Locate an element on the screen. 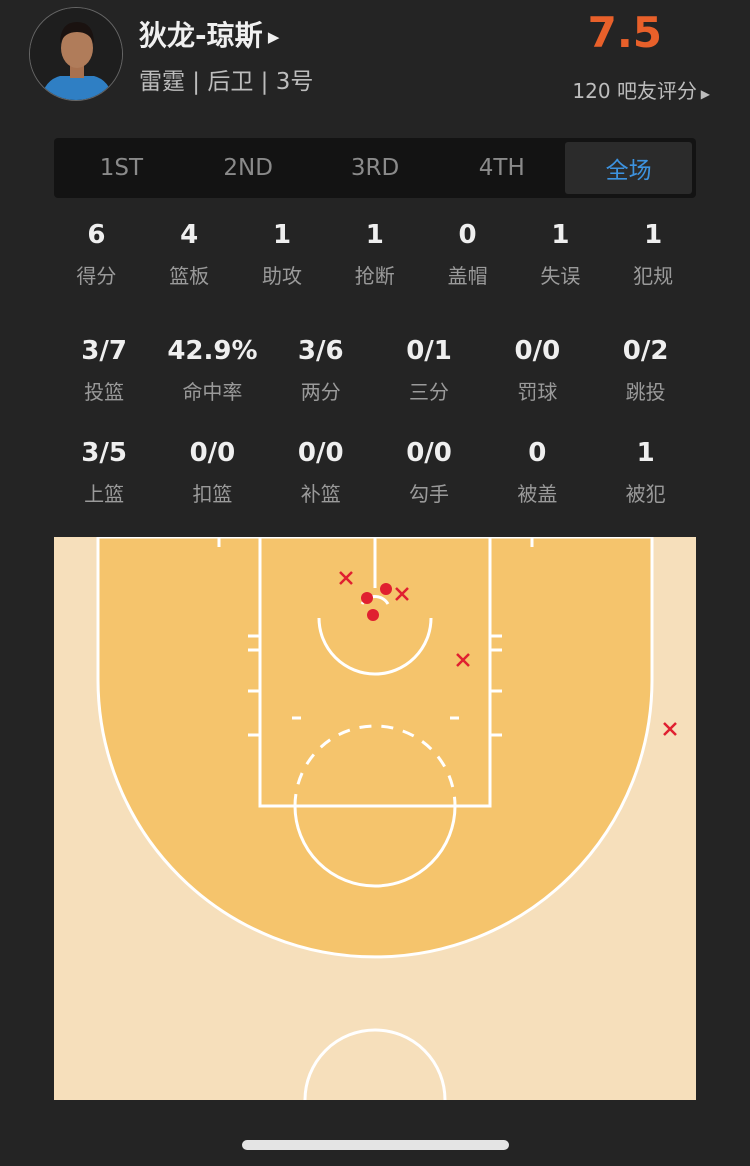  period-tabs: 1ST 2ND 3RD 4TH 全场 is located at coordinates (375, 168).